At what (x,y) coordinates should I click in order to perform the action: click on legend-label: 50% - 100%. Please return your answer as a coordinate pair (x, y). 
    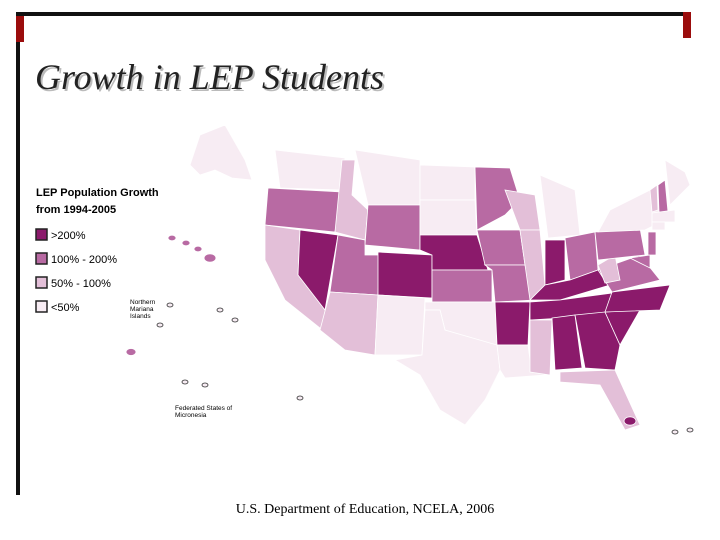
    Looking at the image, I should click on (81, 284).